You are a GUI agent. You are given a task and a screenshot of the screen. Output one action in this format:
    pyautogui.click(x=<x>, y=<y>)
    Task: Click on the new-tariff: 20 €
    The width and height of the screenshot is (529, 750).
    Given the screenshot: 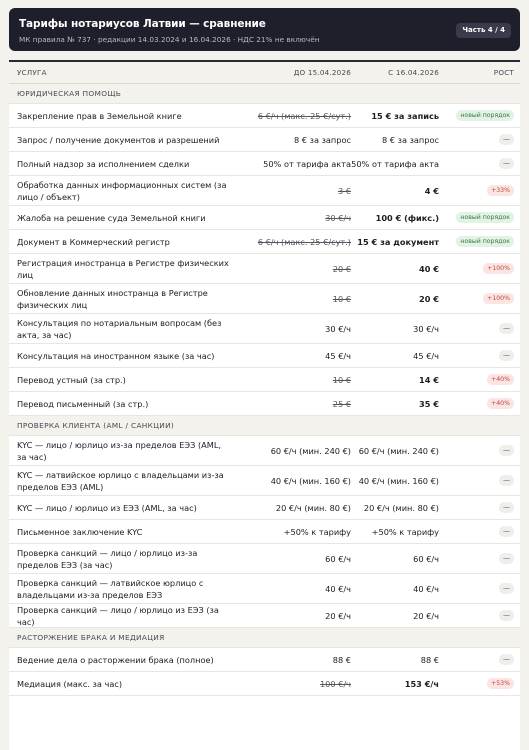 What is the action you would take?
    pyautogui.click(x=429, y=298)
    